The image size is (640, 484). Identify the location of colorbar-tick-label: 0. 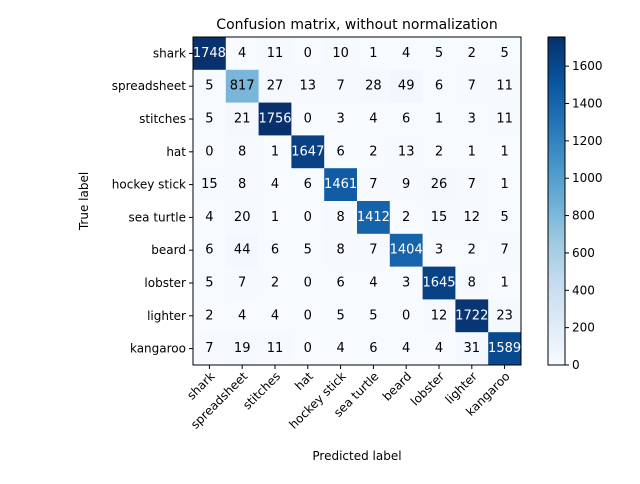
(576, 365).